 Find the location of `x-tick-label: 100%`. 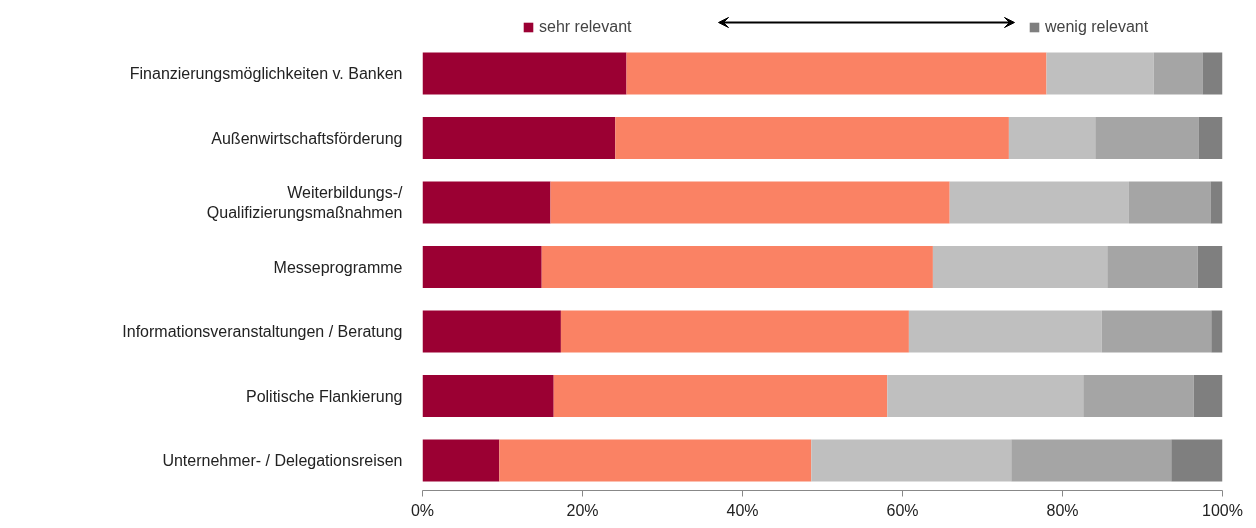

x-tick-label: 100% is located at coordinates (1222, 510).